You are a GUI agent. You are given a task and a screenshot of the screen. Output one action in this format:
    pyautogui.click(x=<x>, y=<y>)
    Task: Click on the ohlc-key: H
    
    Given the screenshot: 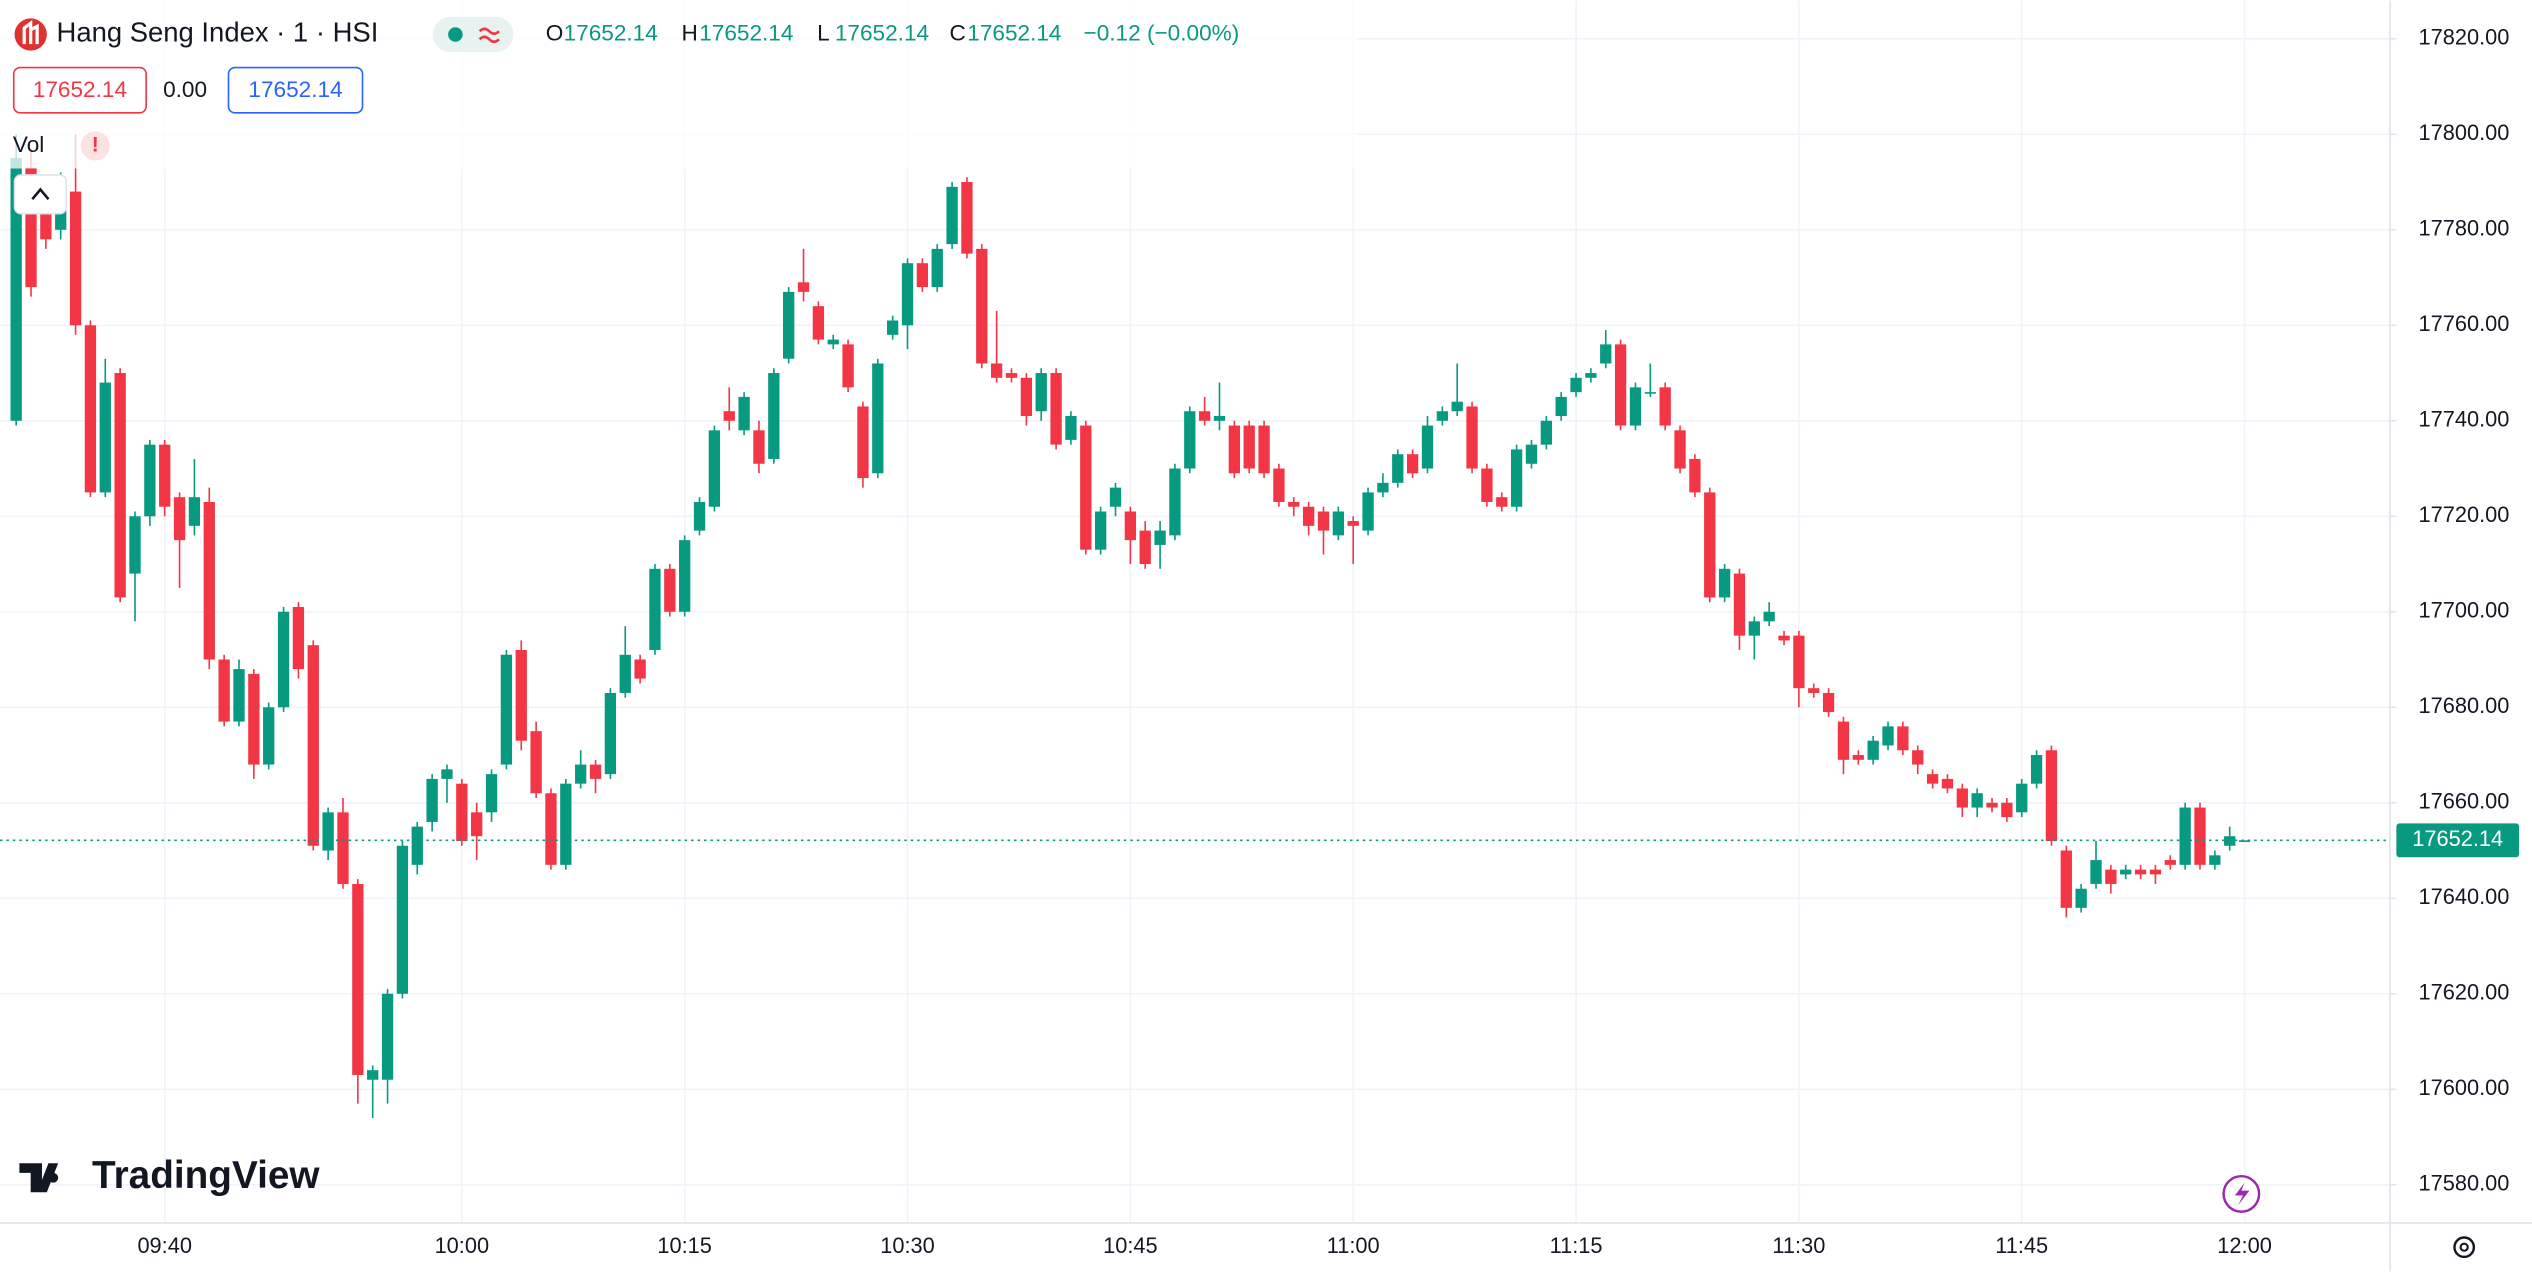 What is the action you would take?
    pyautogui.click(x=689, y=32)
    